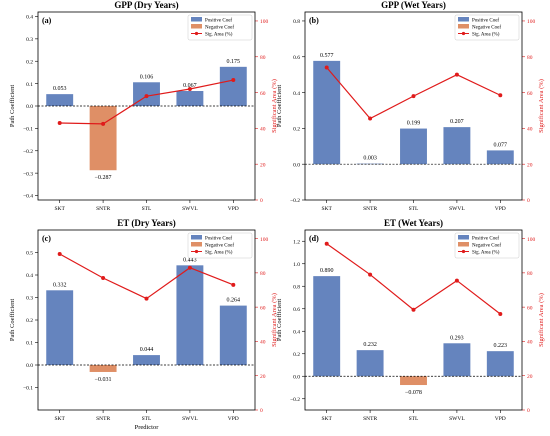 This screenshot has height=436, width=550. Describe the element at coordinates (29, 254) in the screenshot. I see `y-tick-label: 0.5` at that location.